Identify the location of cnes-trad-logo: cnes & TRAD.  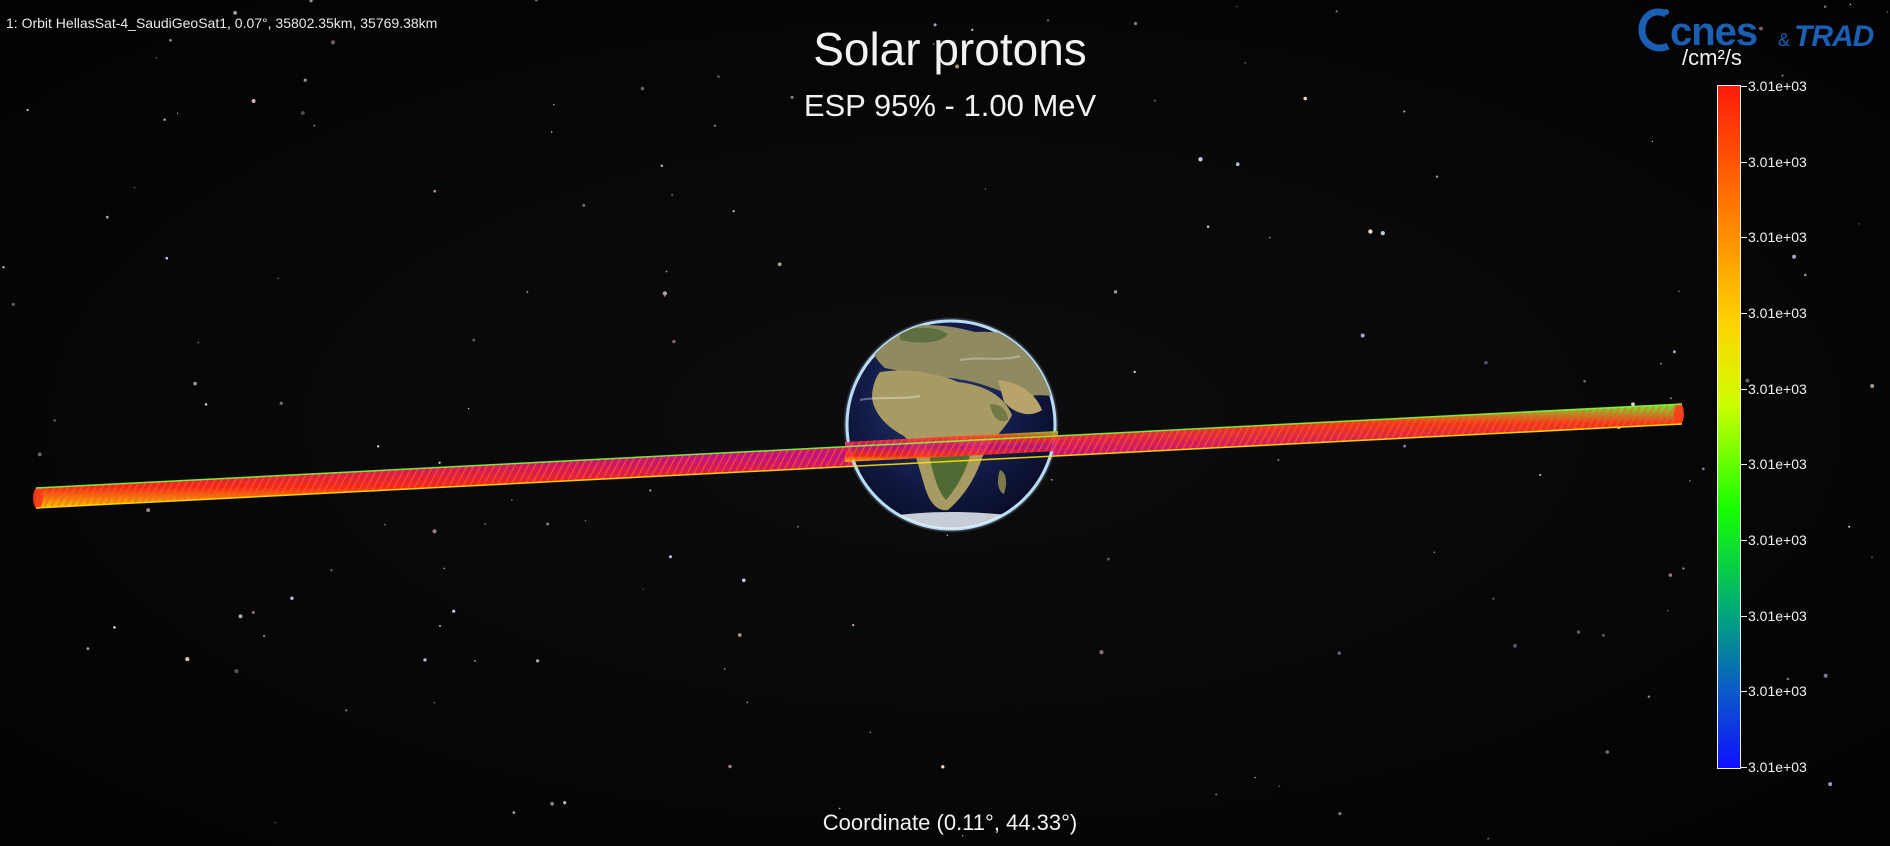
(1756, 31).